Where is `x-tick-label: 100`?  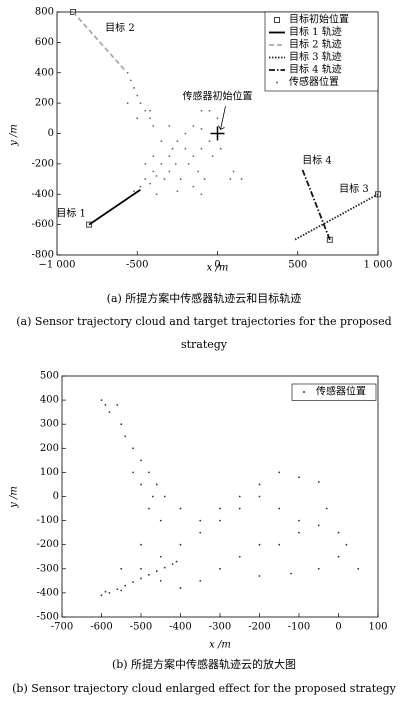 x-tick-label: 100 is located at coordinates (377, 627).